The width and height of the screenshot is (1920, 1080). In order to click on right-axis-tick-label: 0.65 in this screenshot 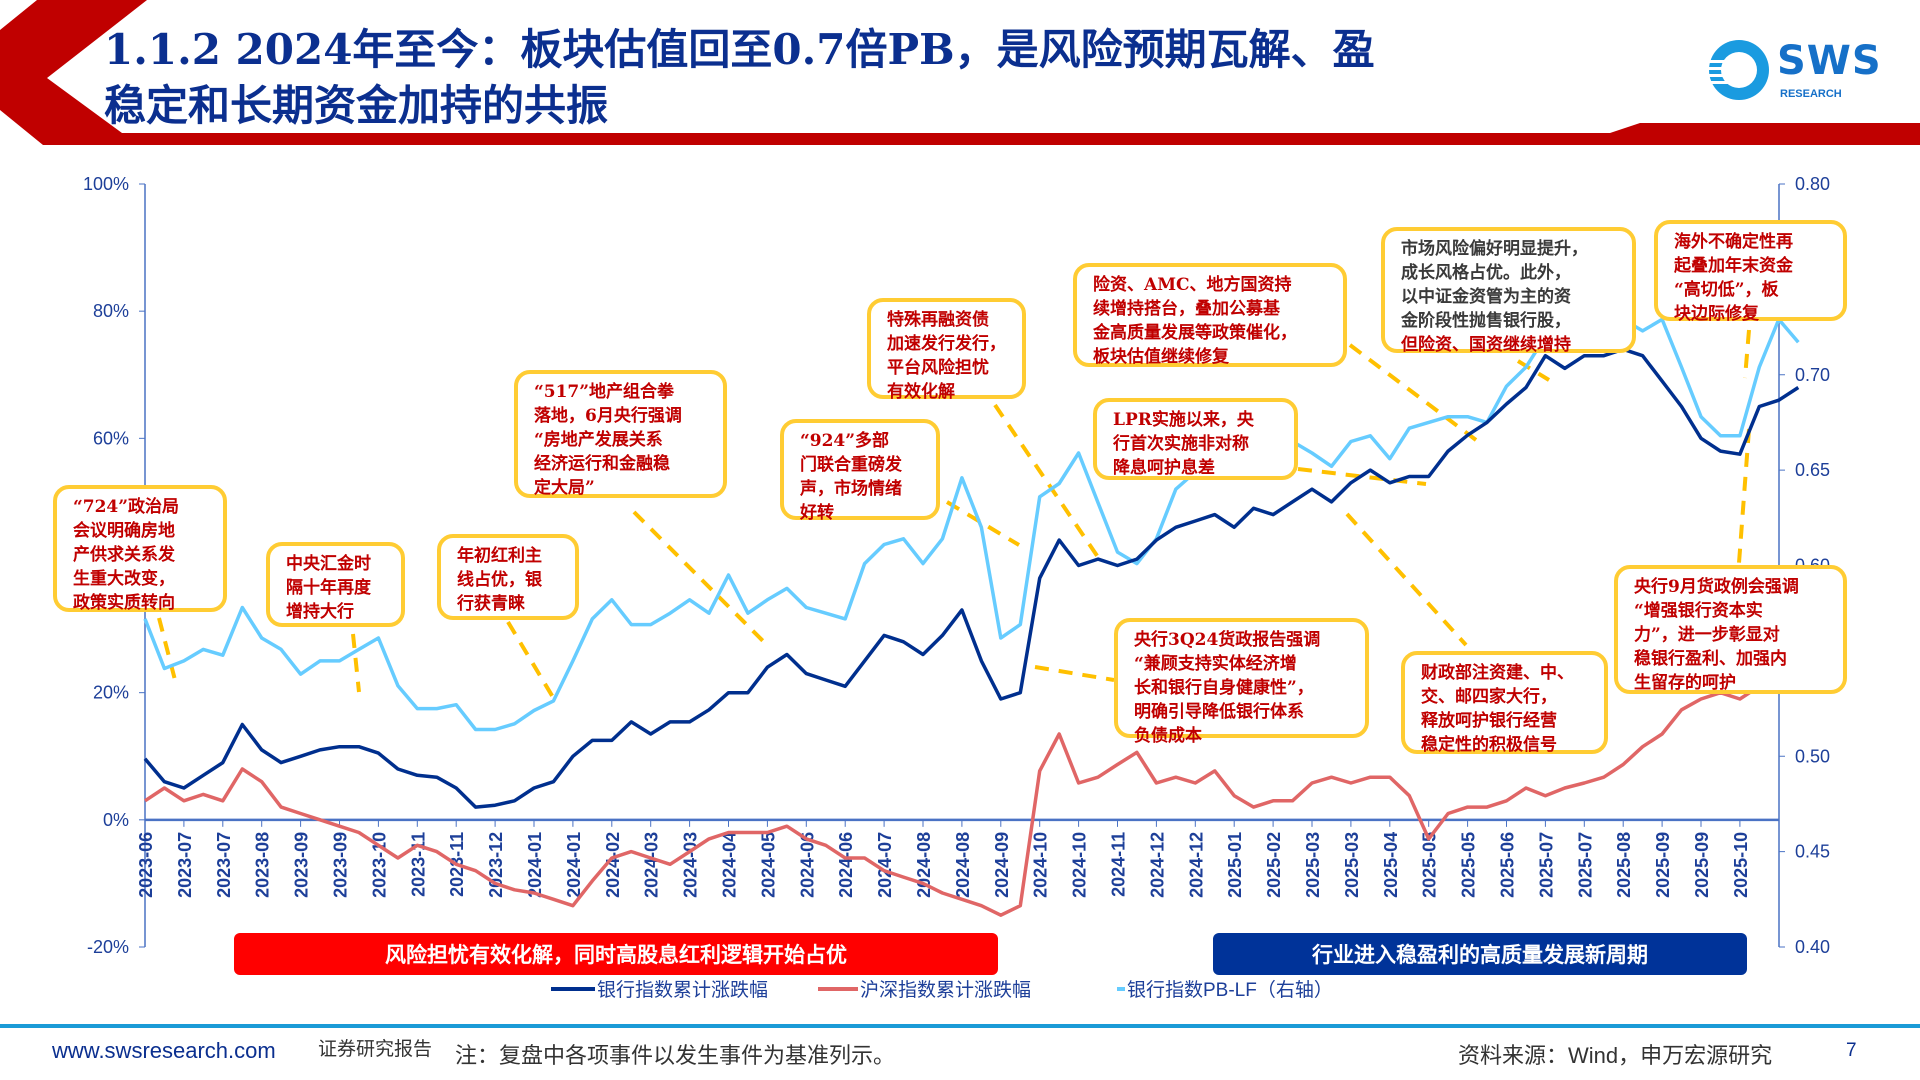, I will do `click(1812, 470)`.